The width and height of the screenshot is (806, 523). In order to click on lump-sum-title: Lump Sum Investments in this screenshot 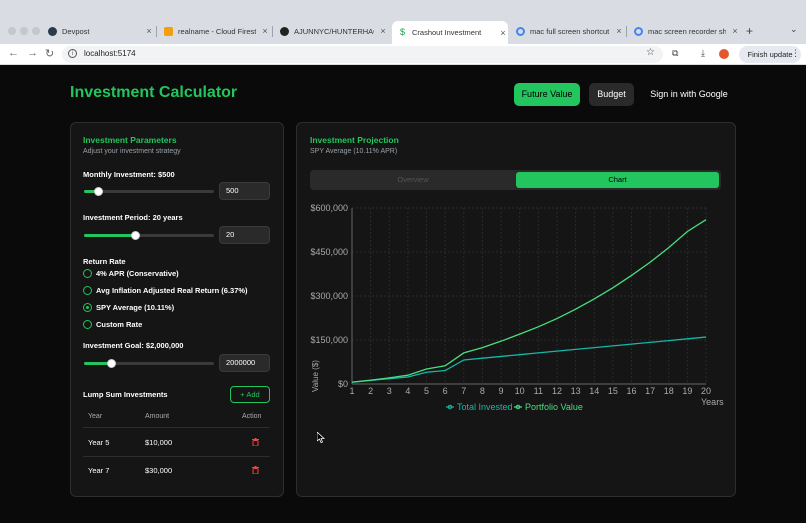, I will do `click(125, 394)`.